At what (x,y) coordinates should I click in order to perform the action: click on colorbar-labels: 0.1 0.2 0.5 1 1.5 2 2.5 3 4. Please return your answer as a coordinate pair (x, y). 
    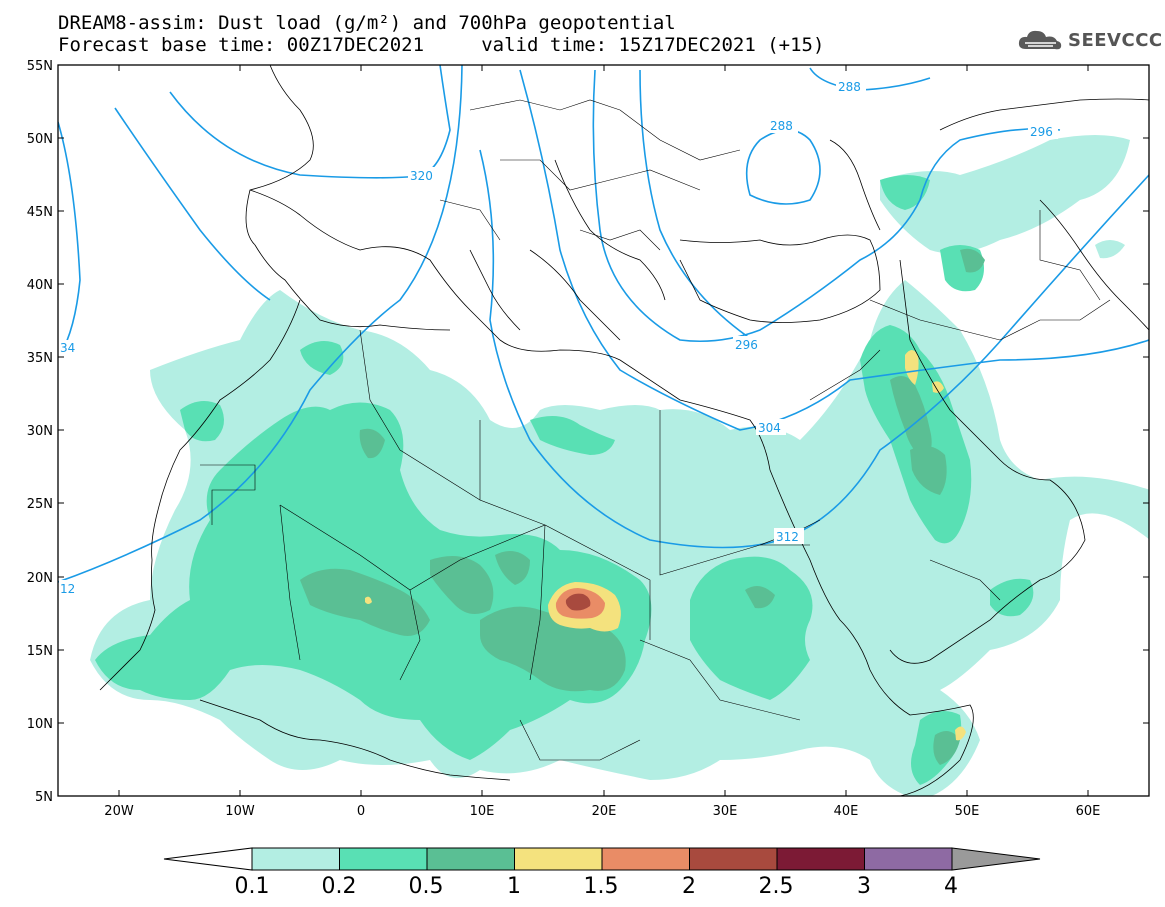
    Looking at the image, I should click on (597, 886).